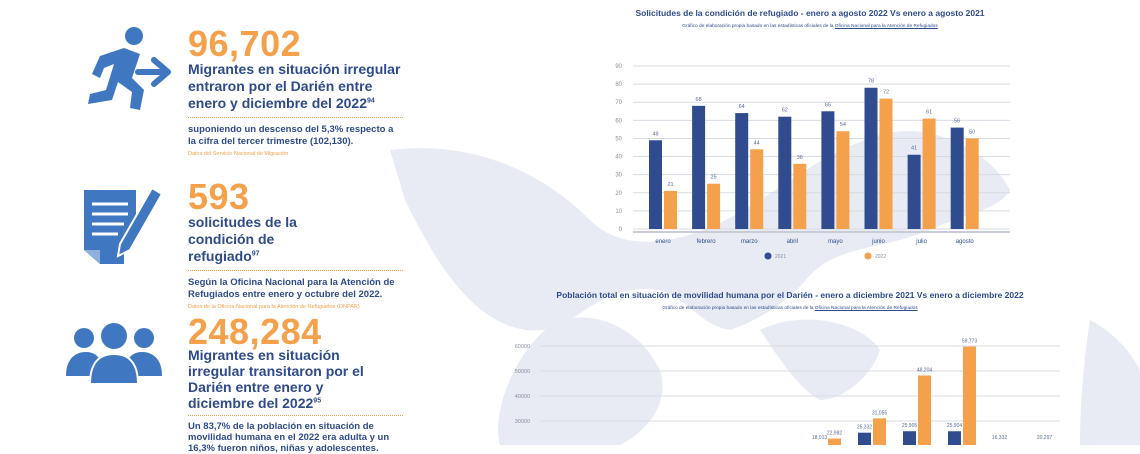 This screenshot has height=454, width=1140. What do you see at coordinates (219, 196) in the screenshot?
I see `stat-number: 593` at bounding box center [219, 196].